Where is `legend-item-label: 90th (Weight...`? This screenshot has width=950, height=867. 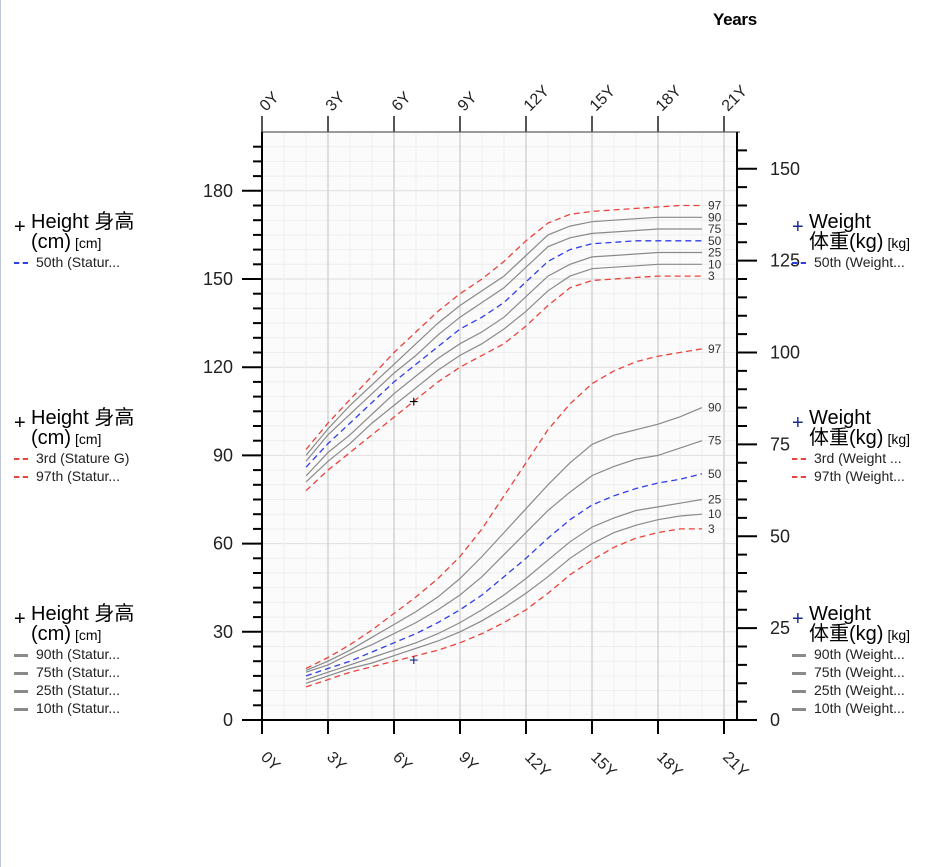
legend-item-label: 90th (Weight... is located at coordinates (859, 654).